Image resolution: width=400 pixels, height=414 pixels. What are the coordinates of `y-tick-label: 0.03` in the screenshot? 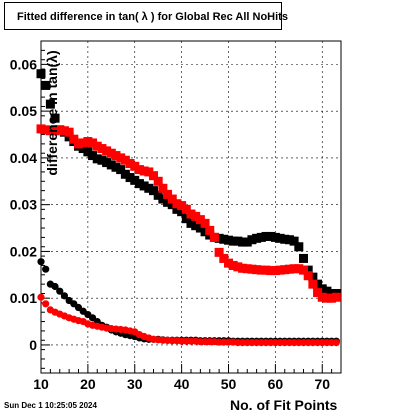 It's located at (23, 205).